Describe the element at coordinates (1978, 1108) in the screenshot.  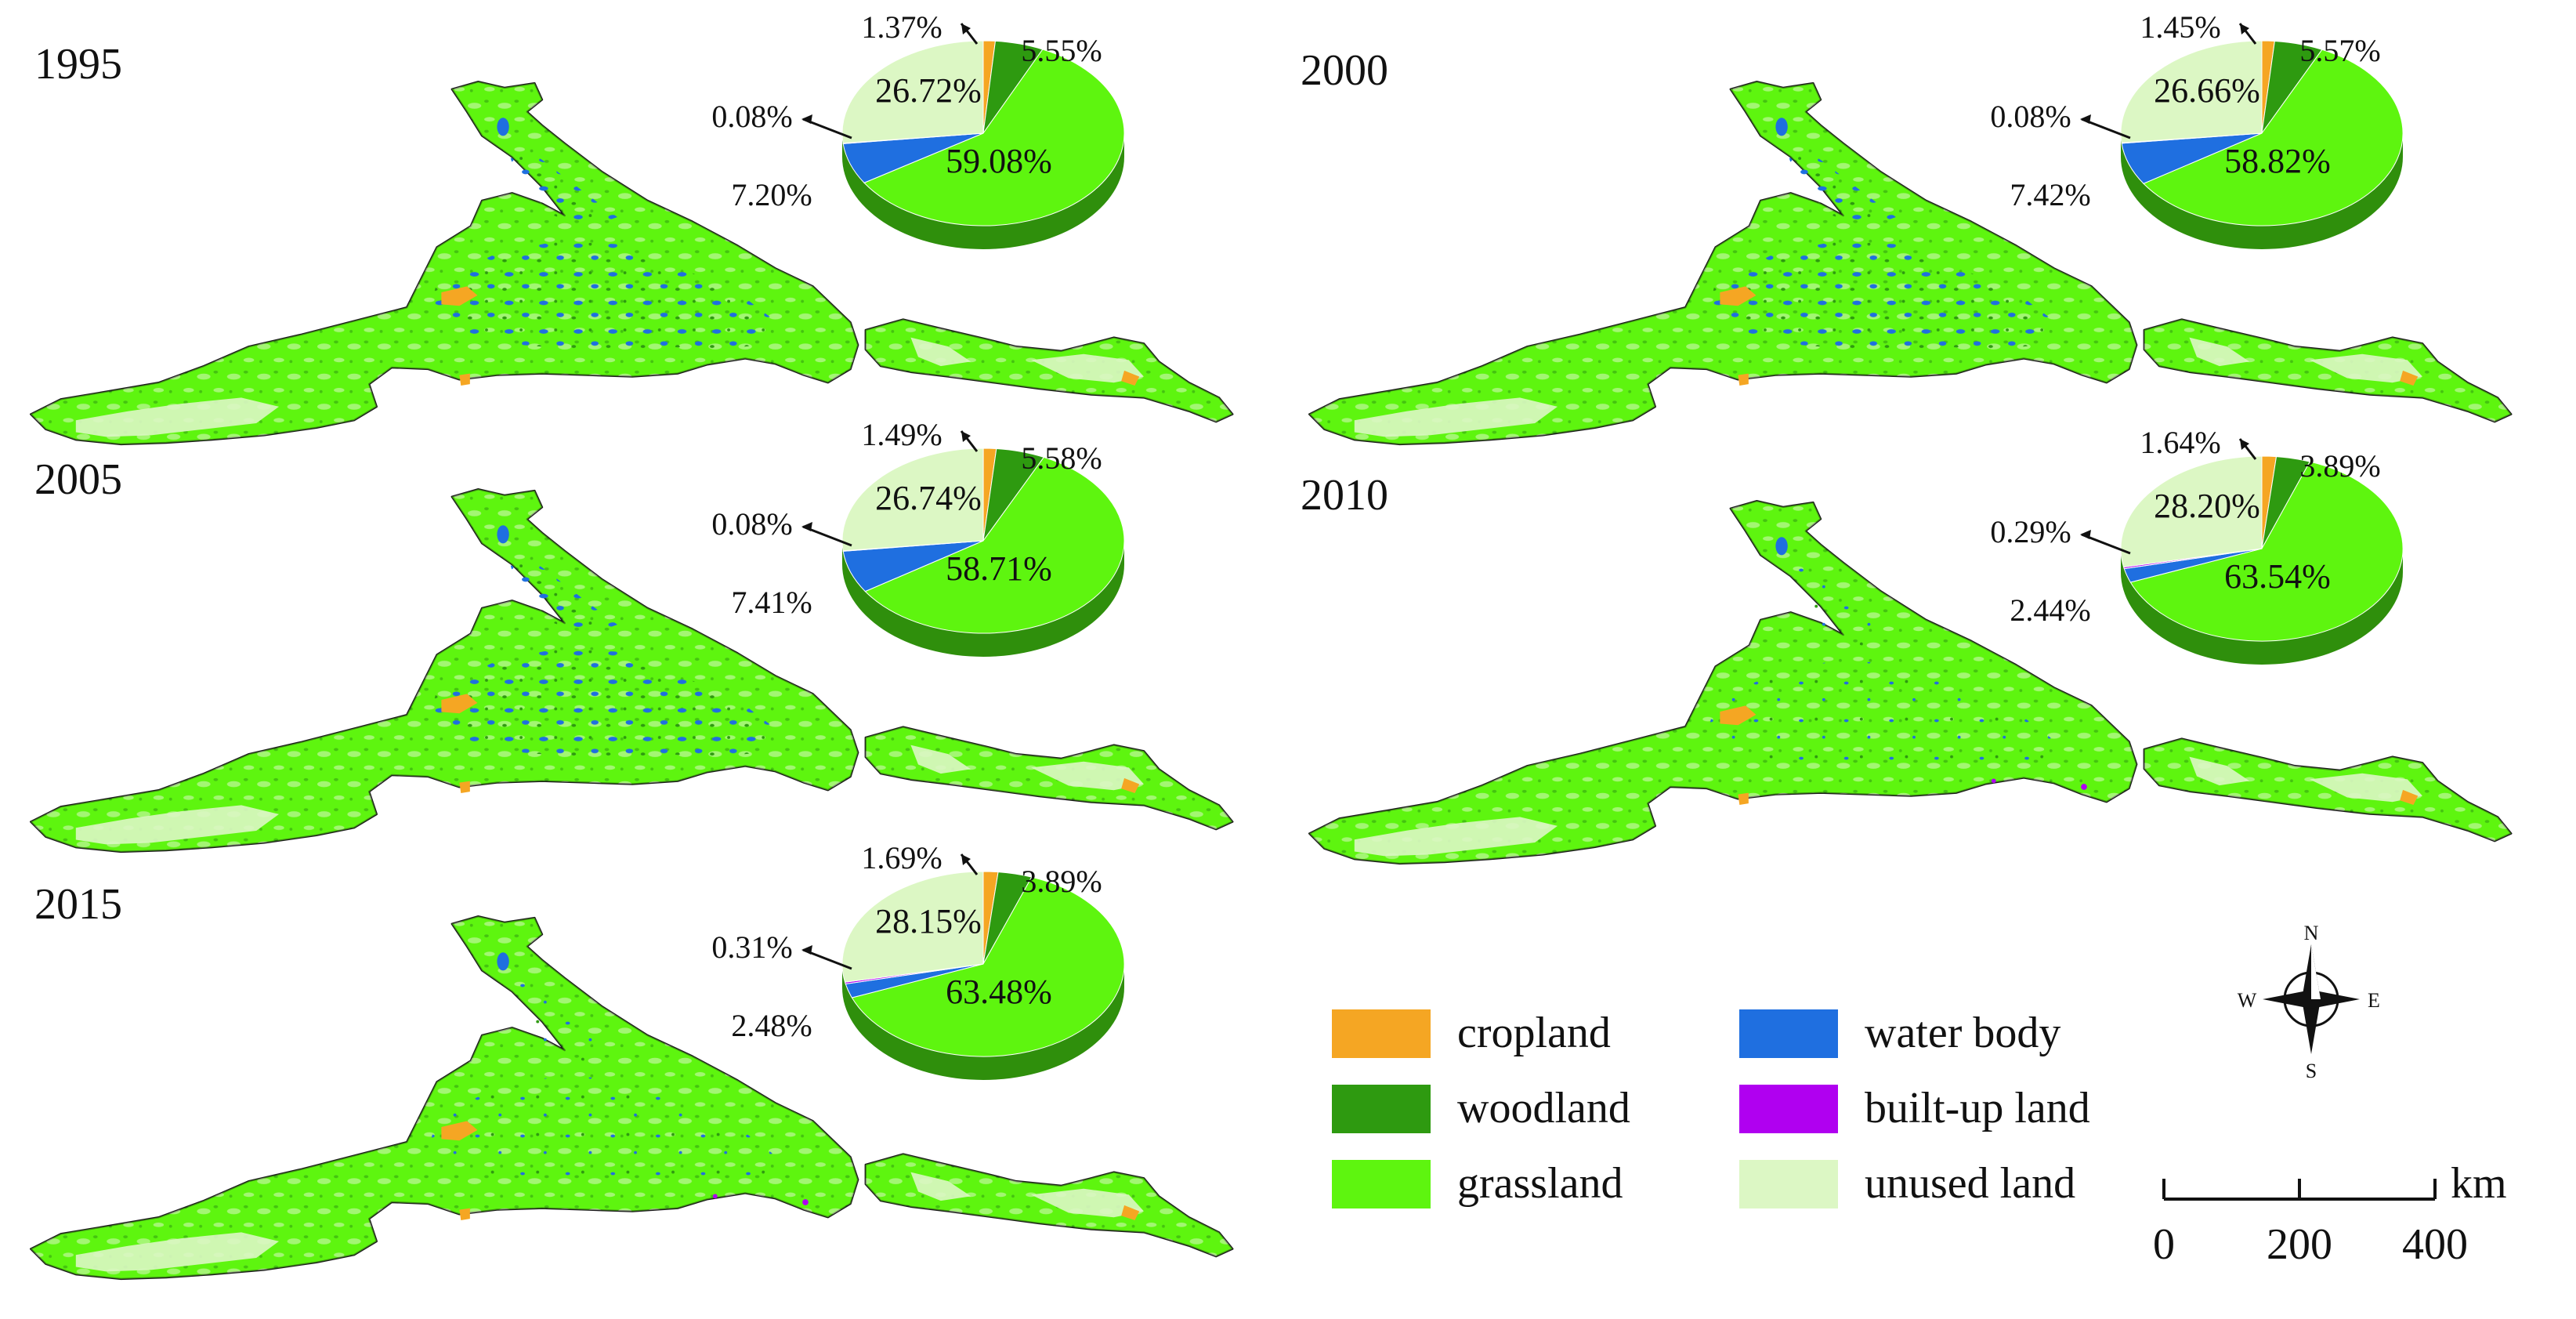
I see `legend-label: built-up land` at that location.